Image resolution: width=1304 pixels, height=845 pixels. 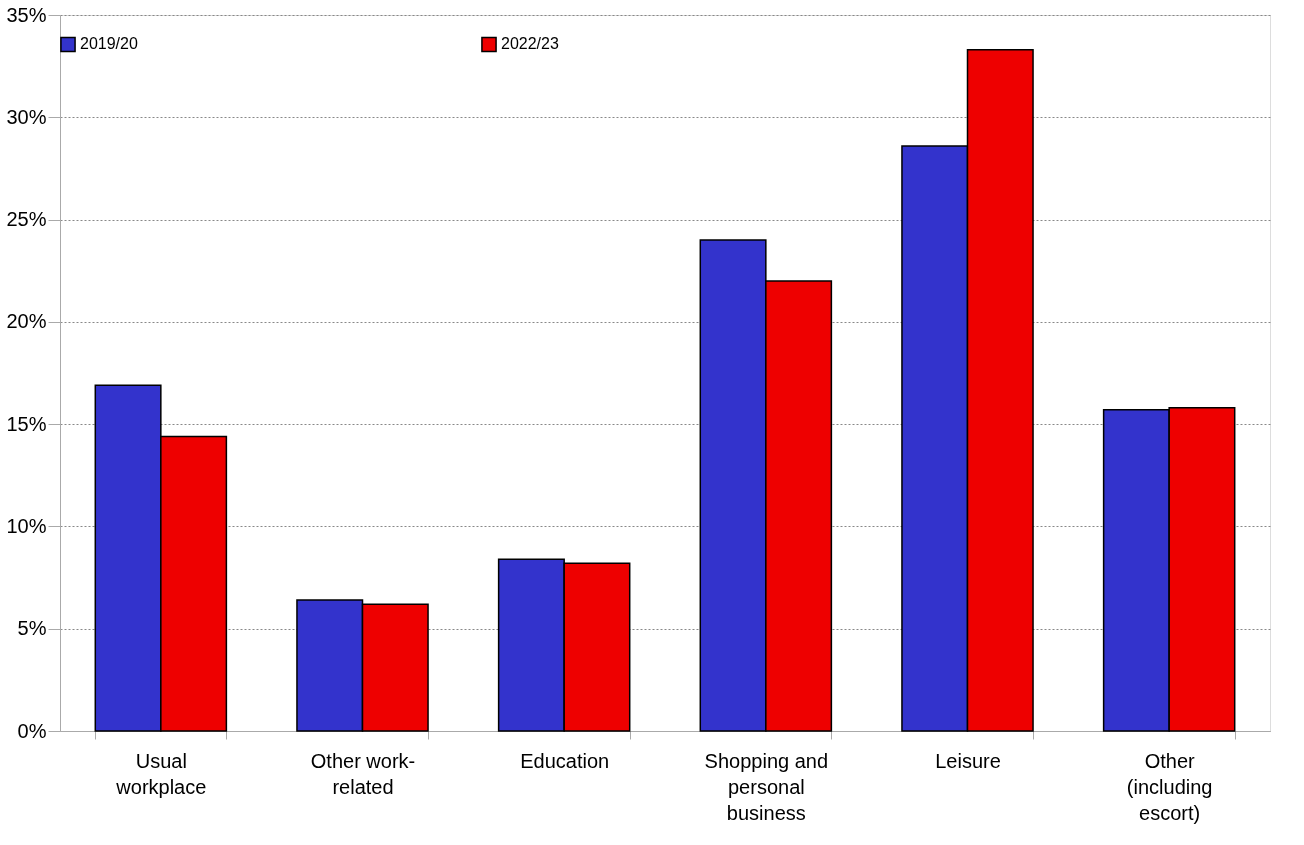 What do you see at coordinates (1169, 786) in the screenshot?
I see `x-tick-label: Other (including escort)` at bounding box center [1169, 786].